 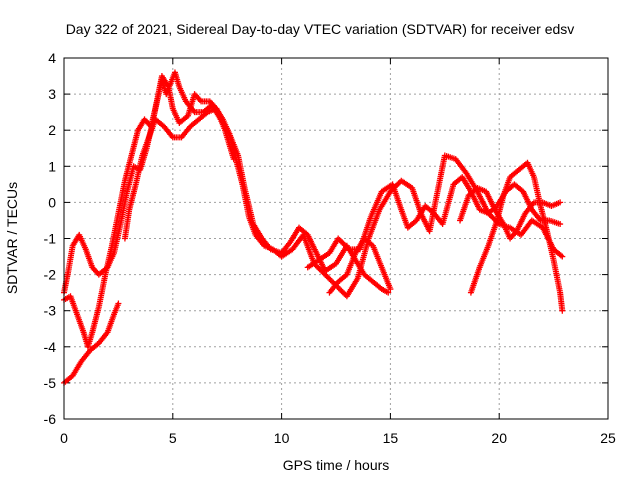 What do you see at coordinates (282, 438) in the screenshot?
I see `x-tick-label: 10` at bounding box center [282, 438].